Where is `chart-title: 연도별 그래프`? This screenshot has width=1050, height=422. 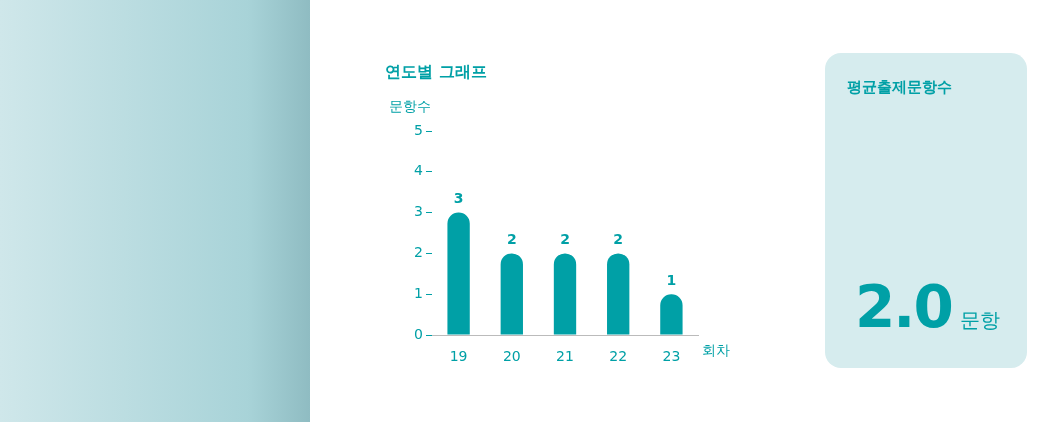
chart-title: 연도별 그래프 is located at coordinates (436, 72).